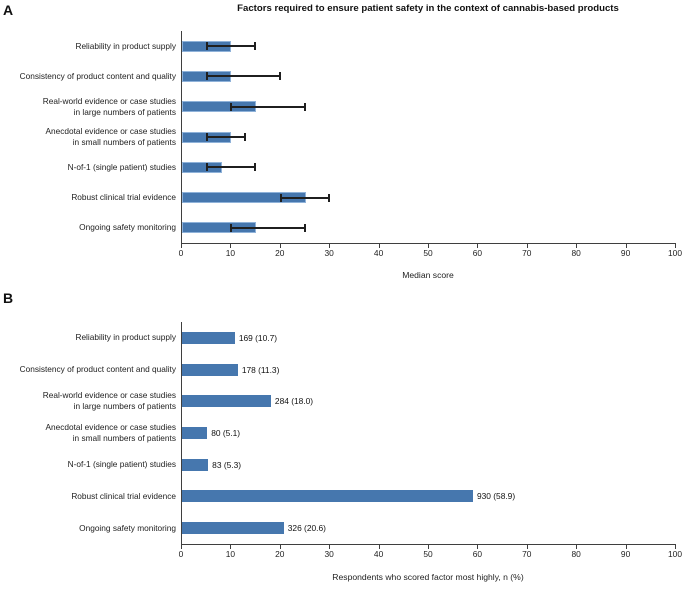 Image resolution: width=685 pixels, height=592 pixels. What do you see at coordinates (294, 401) in the screenshot?
I see `bar-value-label: 284 (18.0)` at bounding box center [294, 401].